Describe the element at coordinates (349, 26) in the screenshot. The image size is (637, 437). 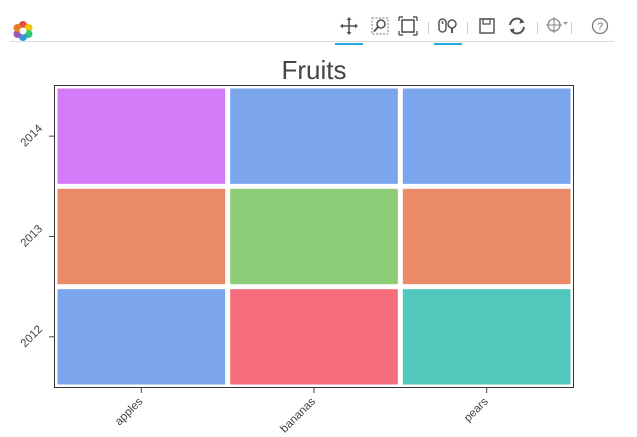
I see `pan-icon` at that location.